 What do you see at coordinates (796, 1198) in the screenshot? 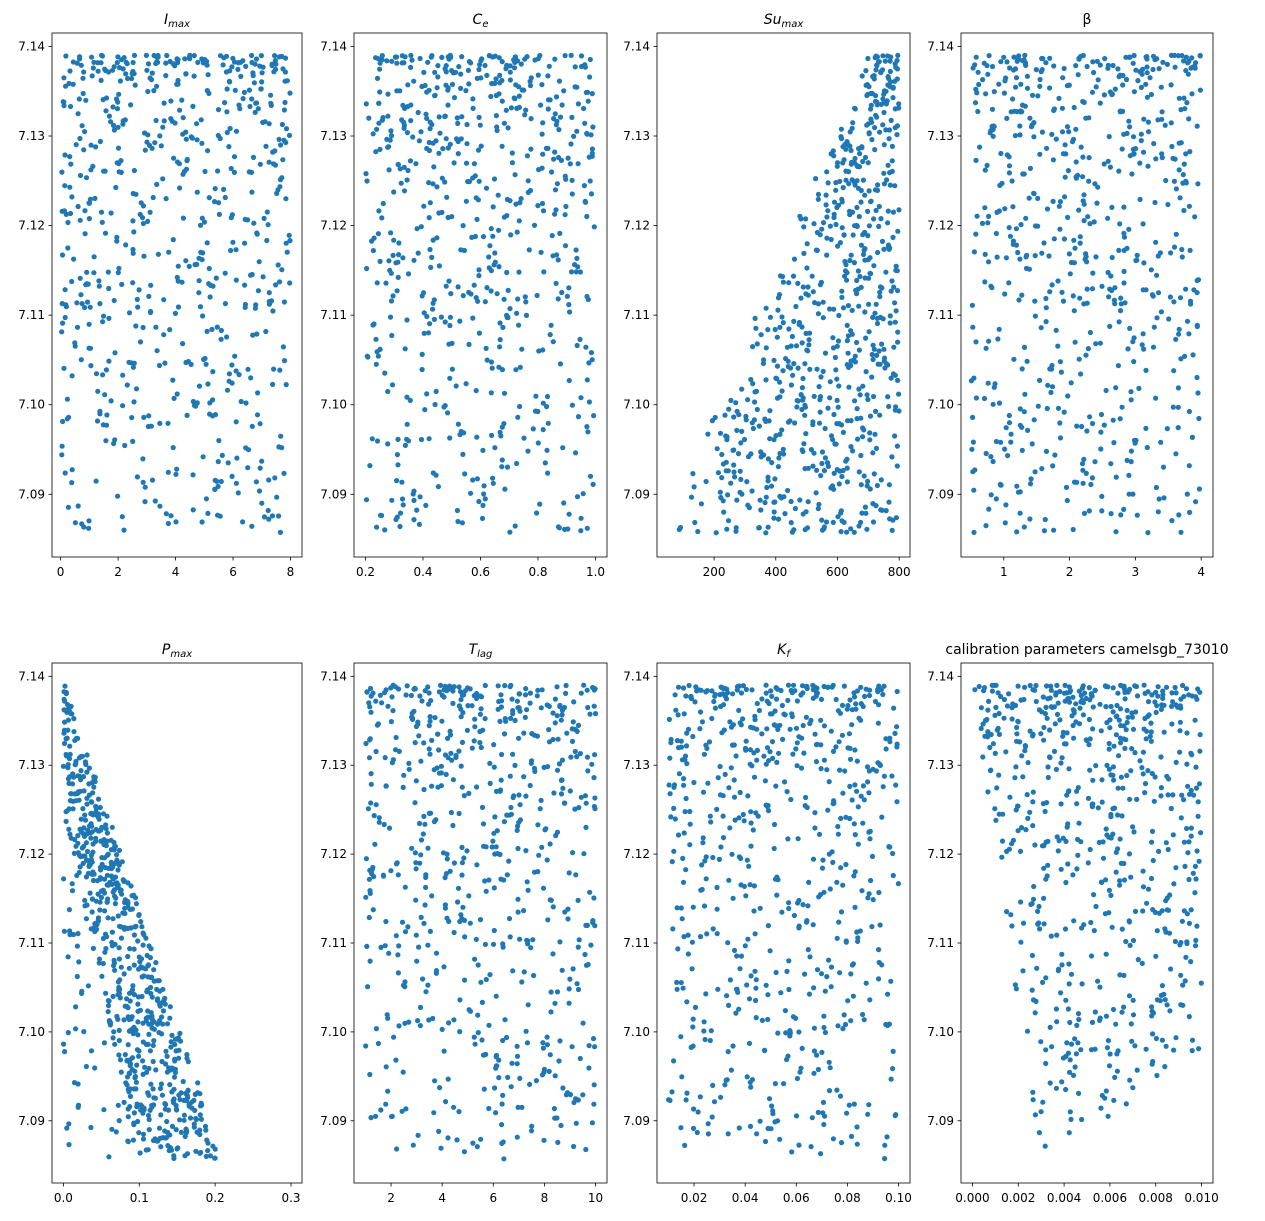
I see `x-tick-label: 0.06` at bounding box center [796, 1198].